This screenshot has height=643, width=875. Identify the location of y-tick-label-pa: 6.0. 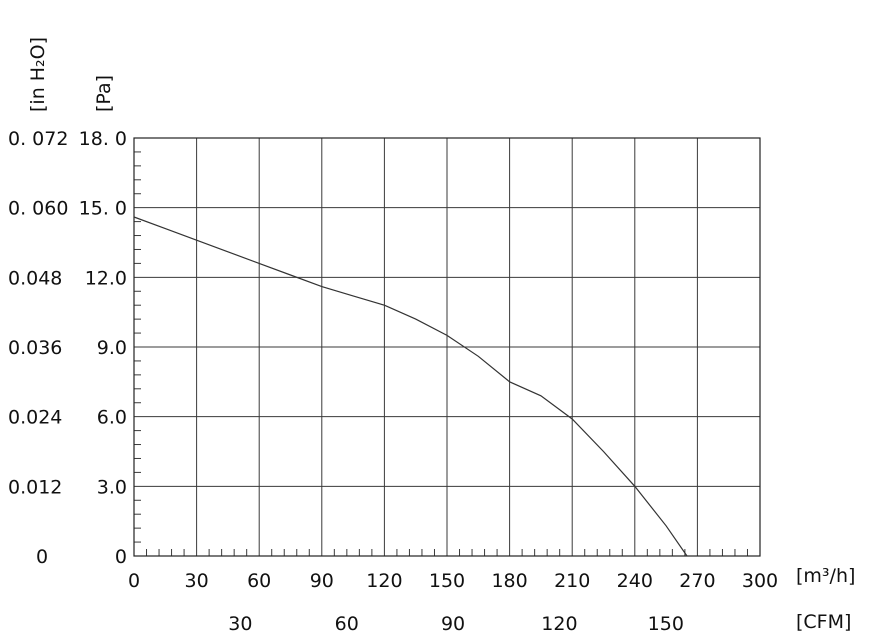
(112, 418).